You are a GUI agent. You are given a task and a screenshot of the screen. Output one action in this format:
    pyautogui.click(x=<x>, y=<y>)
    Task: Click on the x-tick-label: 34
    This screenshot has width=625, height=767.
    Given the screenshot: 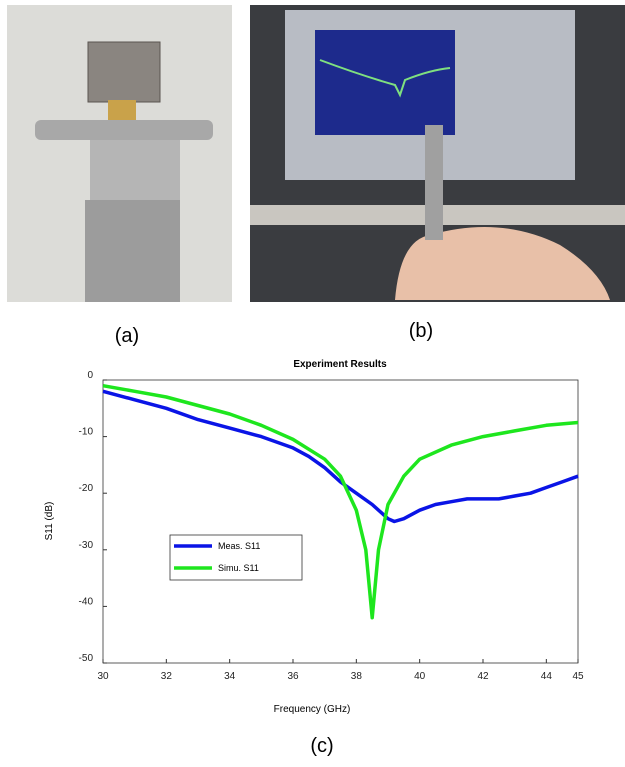 What is the action you would take?
    pyautogui.click(x=230, y=676)
    